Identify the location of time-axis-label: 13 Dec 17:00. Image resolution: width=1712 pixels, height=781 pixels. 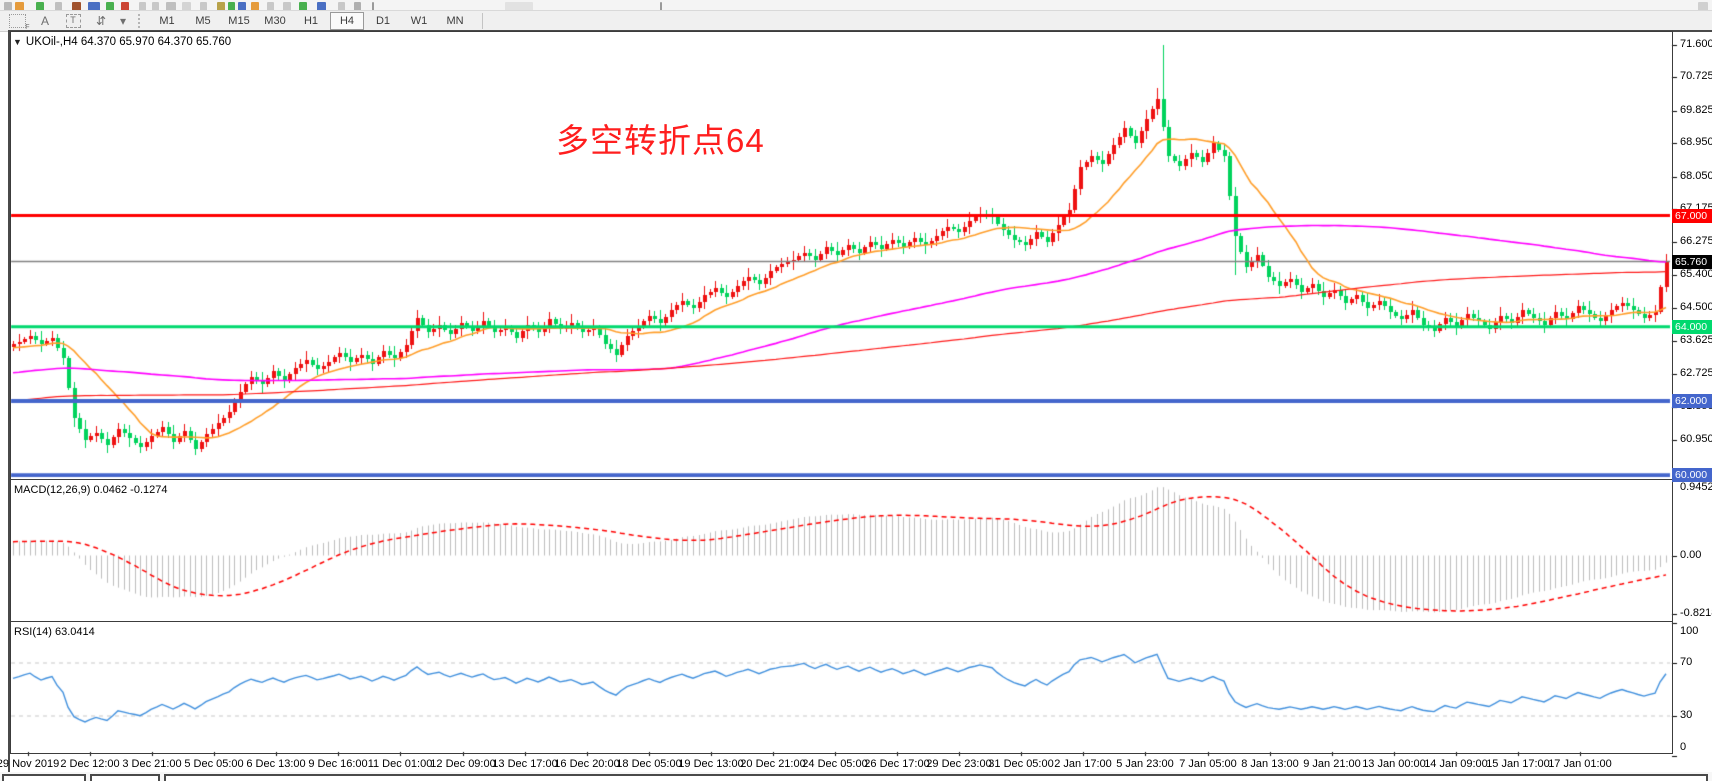
(525, 764).